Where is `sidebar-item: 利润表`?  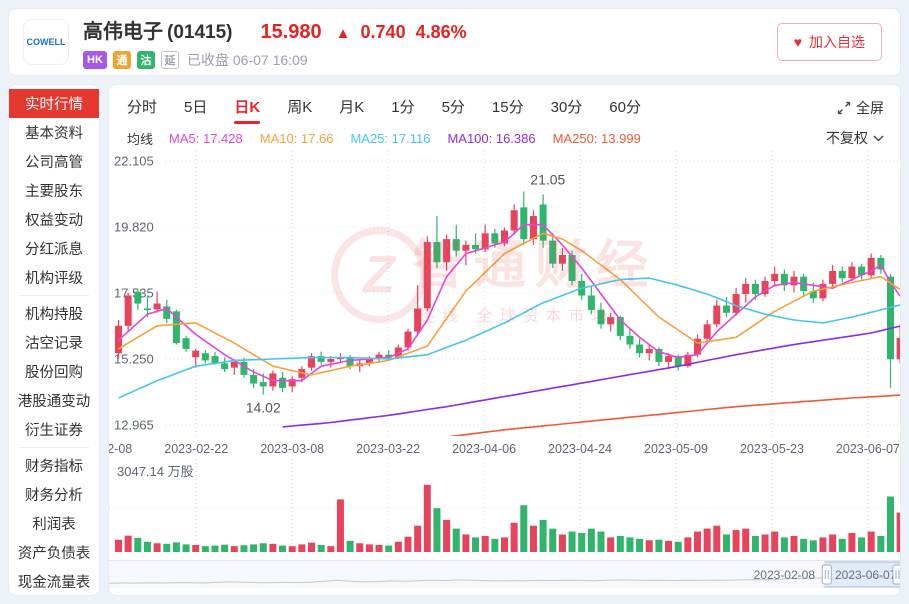
sidebar-item: 利润表 is located at coordinates (54, 525).